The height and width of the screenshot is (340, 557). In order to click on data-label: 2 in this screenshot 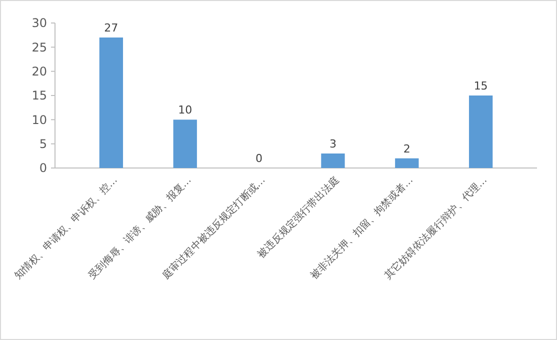, I will do `click(406, 149)`.